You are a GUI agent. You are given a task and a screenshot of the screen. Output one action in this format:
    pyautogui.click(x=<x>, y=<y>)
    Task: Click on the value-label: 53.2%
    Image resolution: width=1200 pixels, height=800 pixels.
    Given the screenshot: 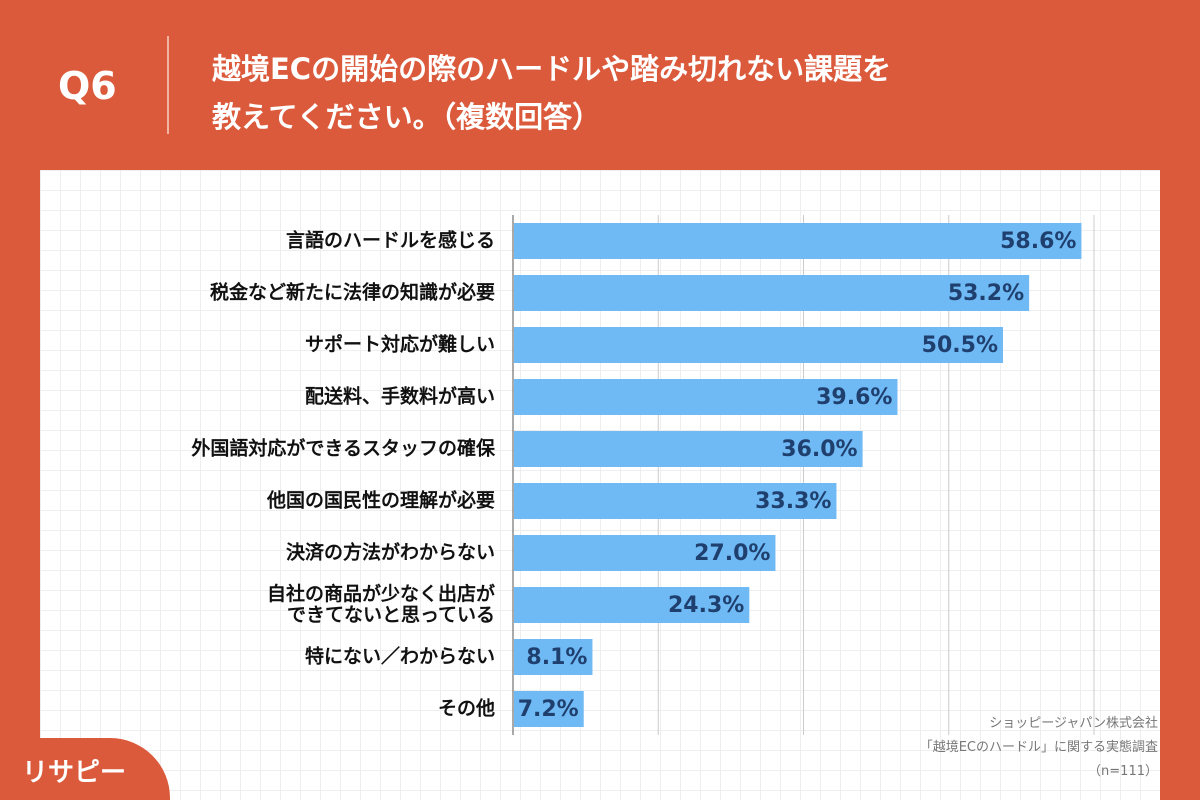 What is the action you would take?
    pyautogui.click(x=986, y=293)
    